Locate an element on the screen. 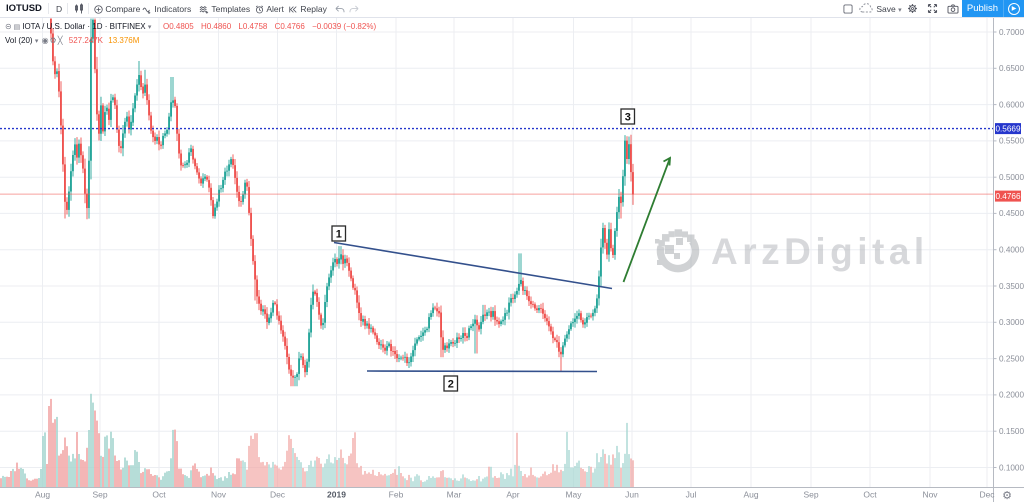 Image resolution: width=1024 pixels, height=502 pixels. svg-text: Apr is located at coordinates (512, 495).